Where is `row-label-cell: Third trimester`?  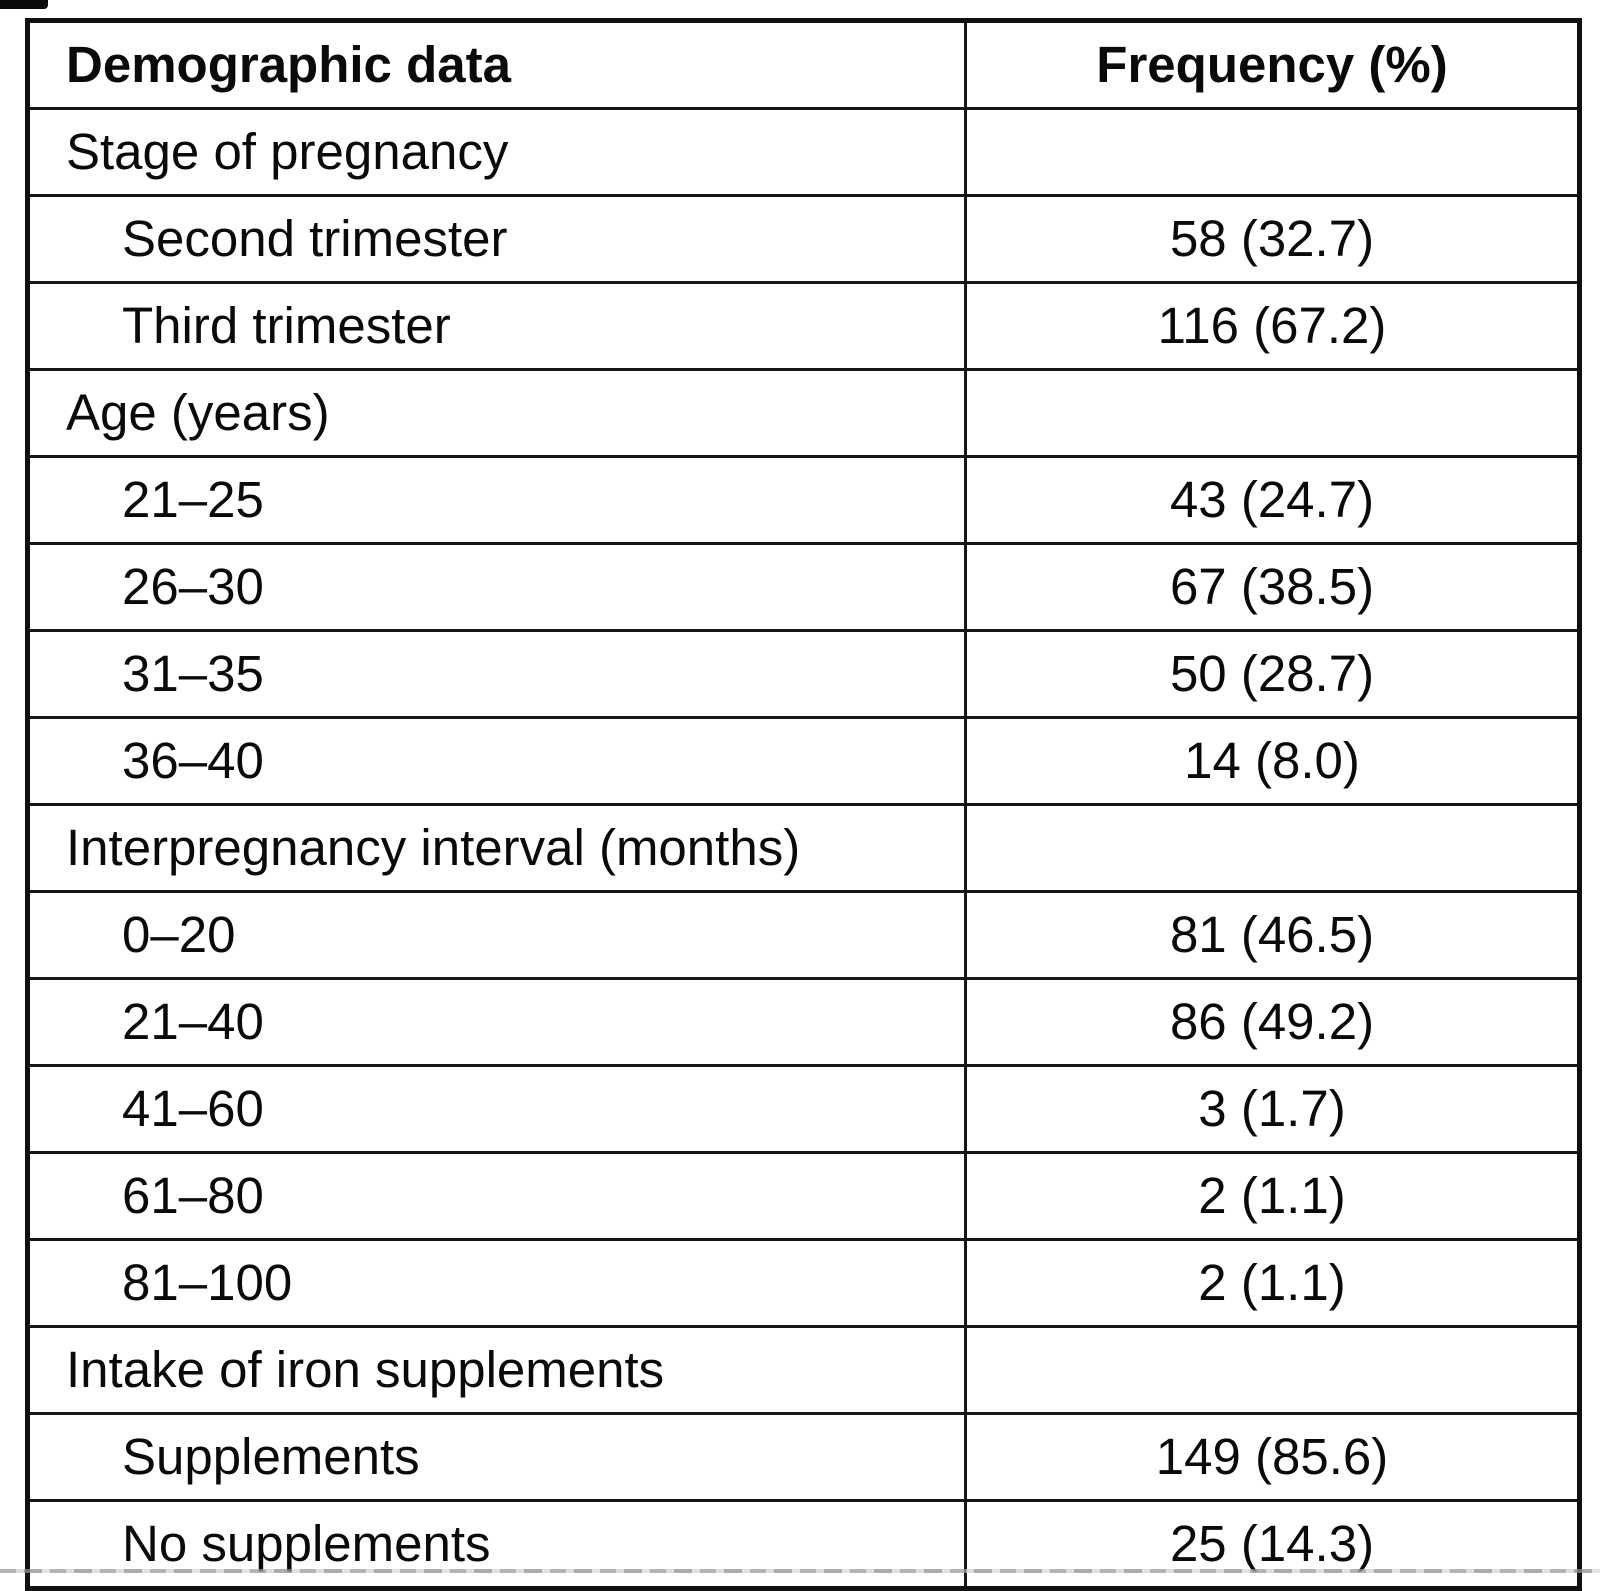 row-label-cell: Third trimester is located at coordinates (496, 326).